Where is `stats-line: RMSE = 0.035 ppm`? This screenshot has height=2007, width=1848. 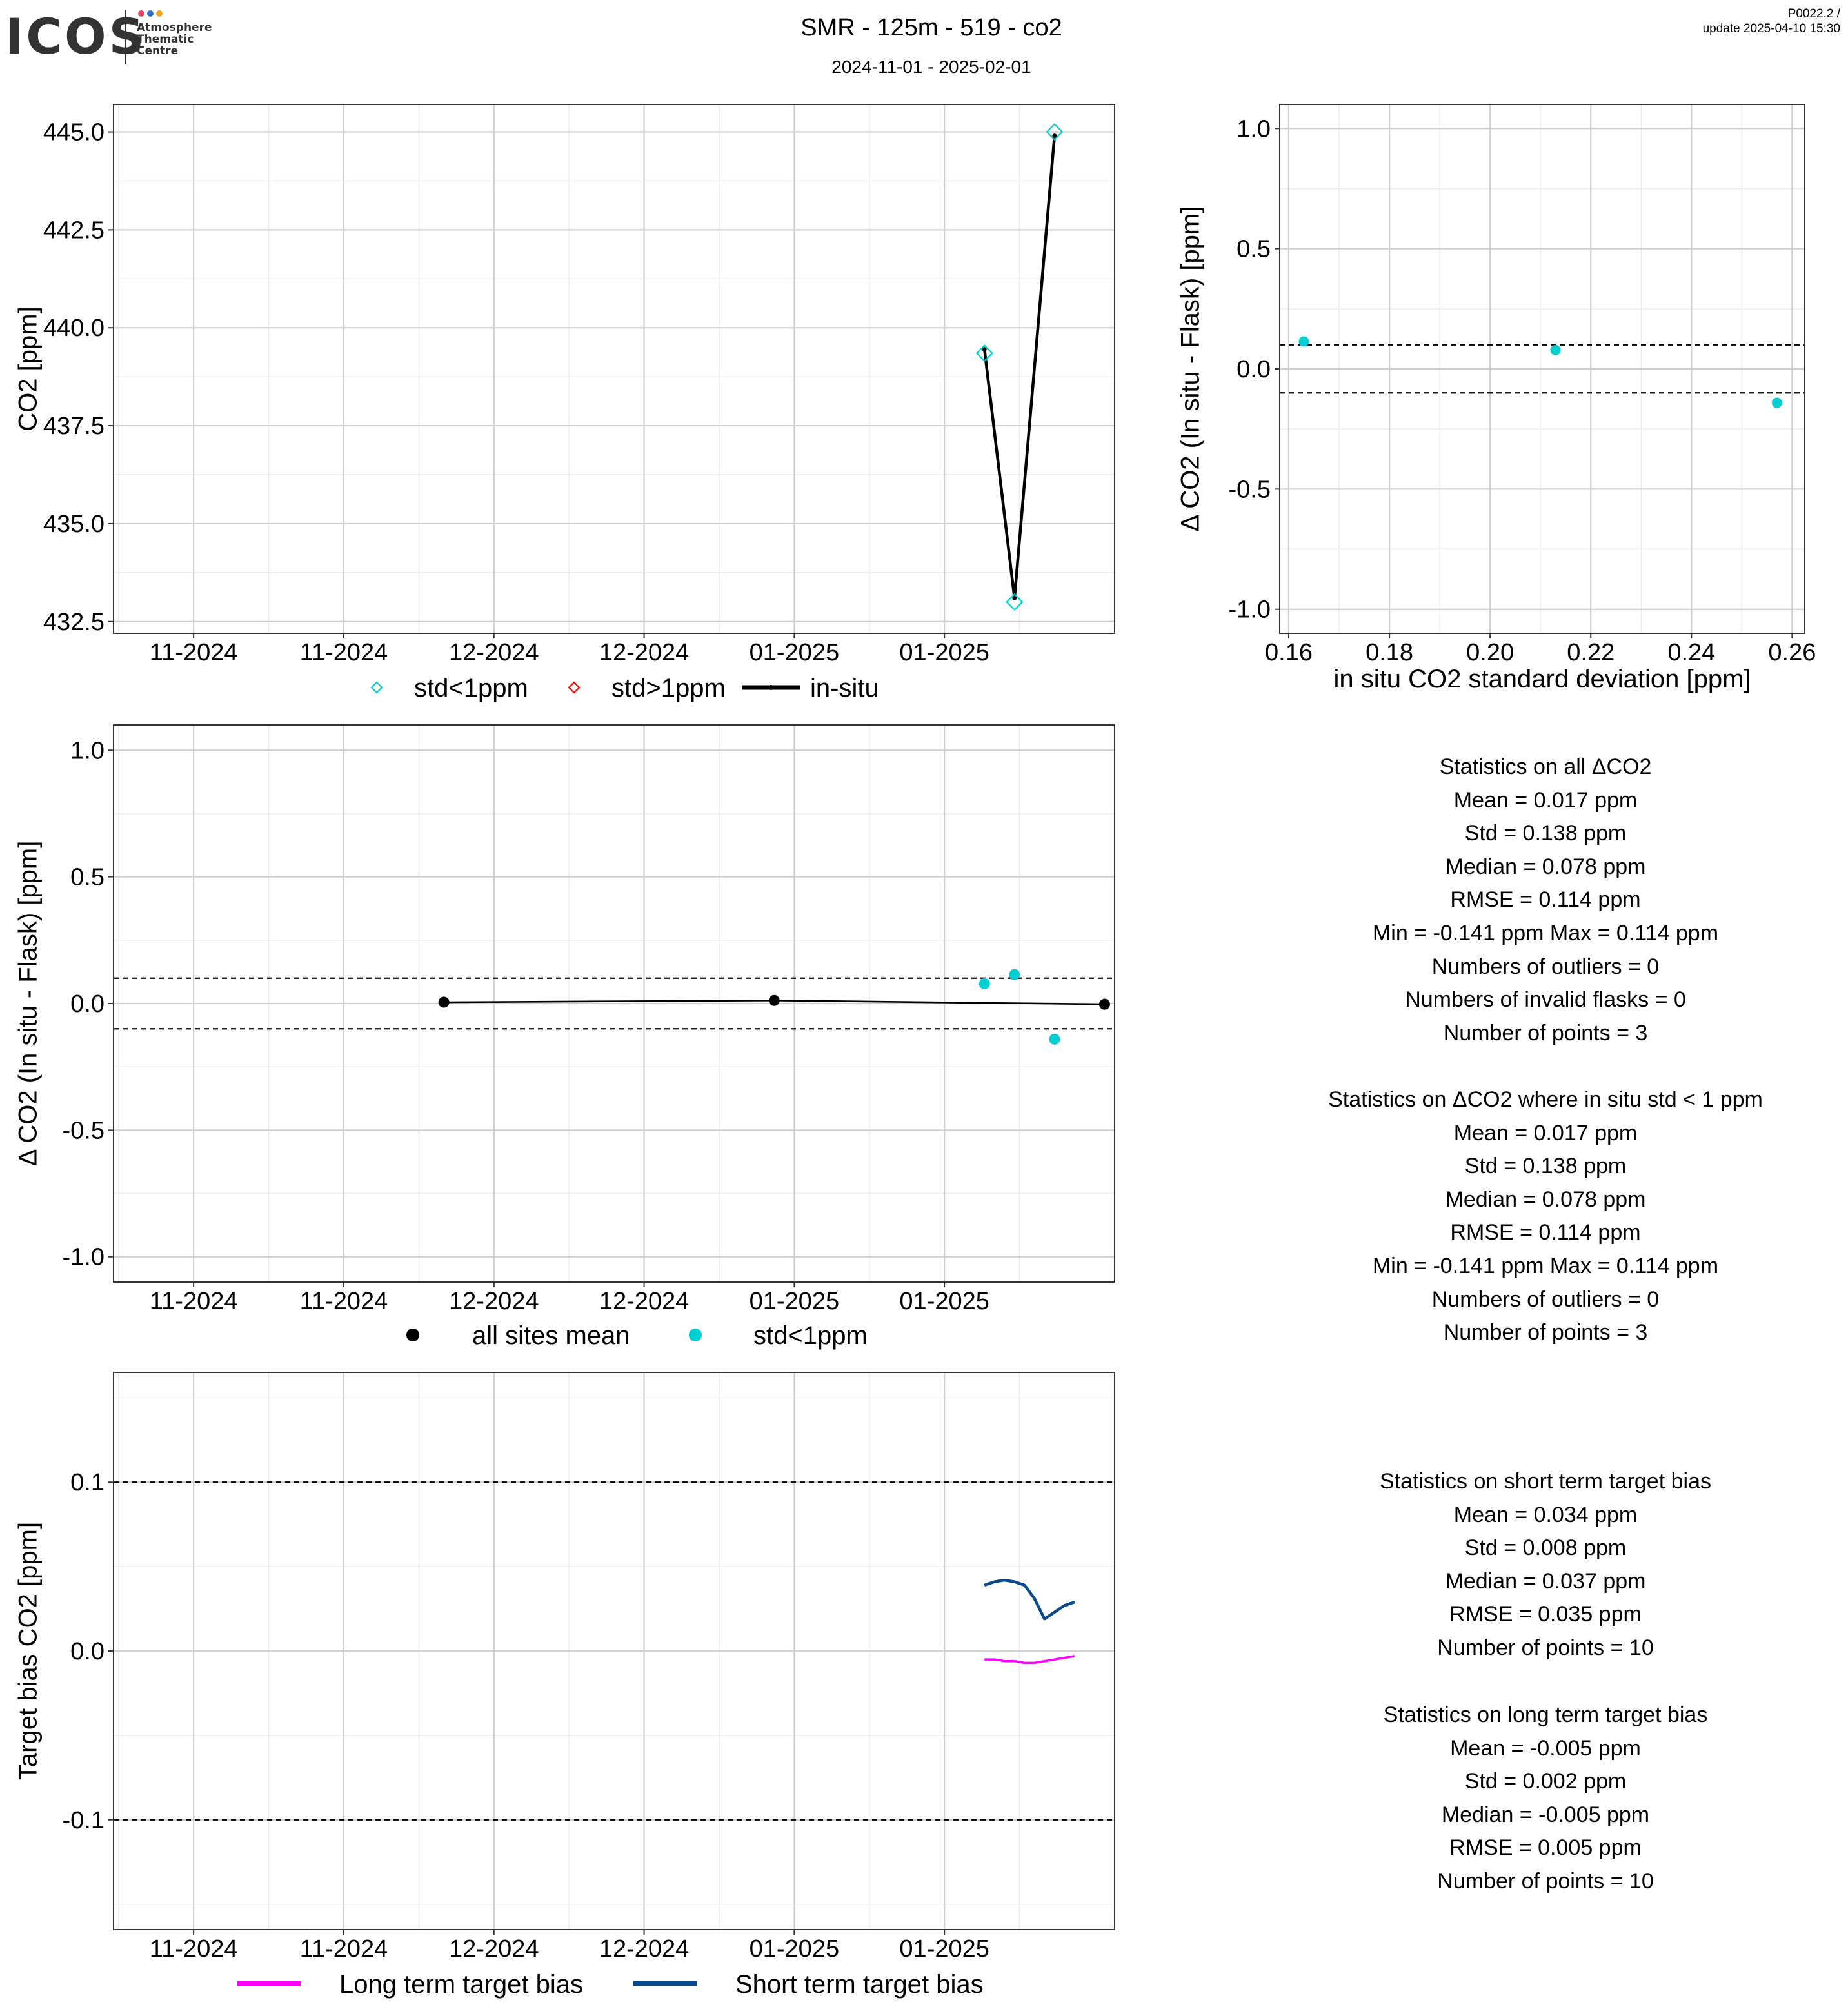
stats-line: RMSE = 0.035 ppm is located at coordinates (1546, 1615).